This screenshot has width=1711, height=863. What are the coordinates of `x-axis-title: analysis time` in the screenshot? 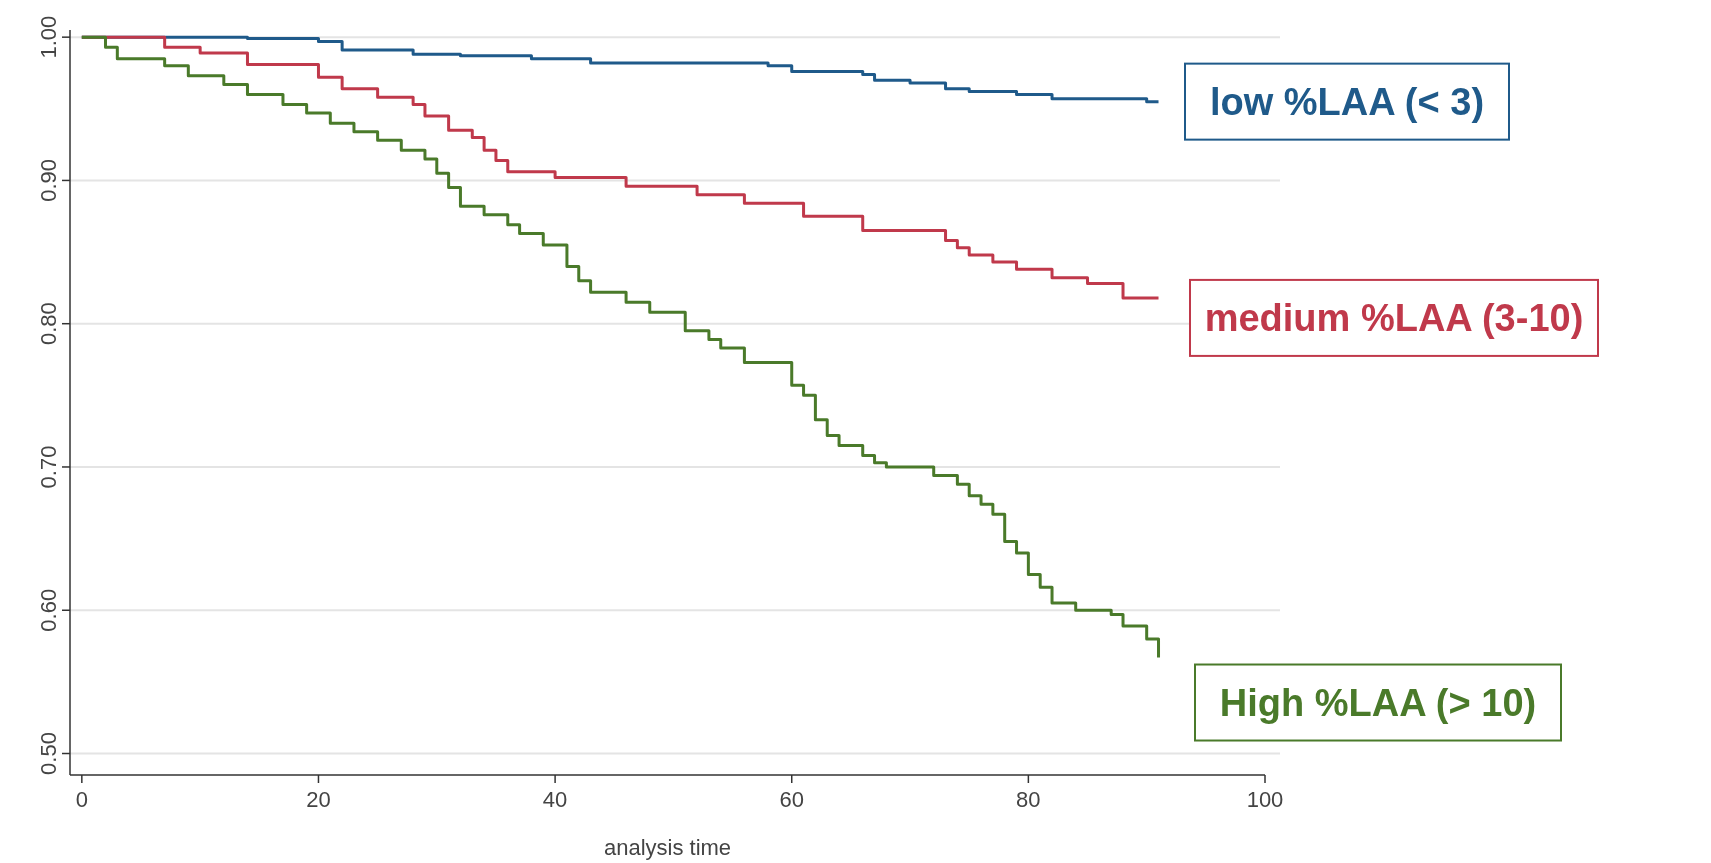 It's located at (667, 847).